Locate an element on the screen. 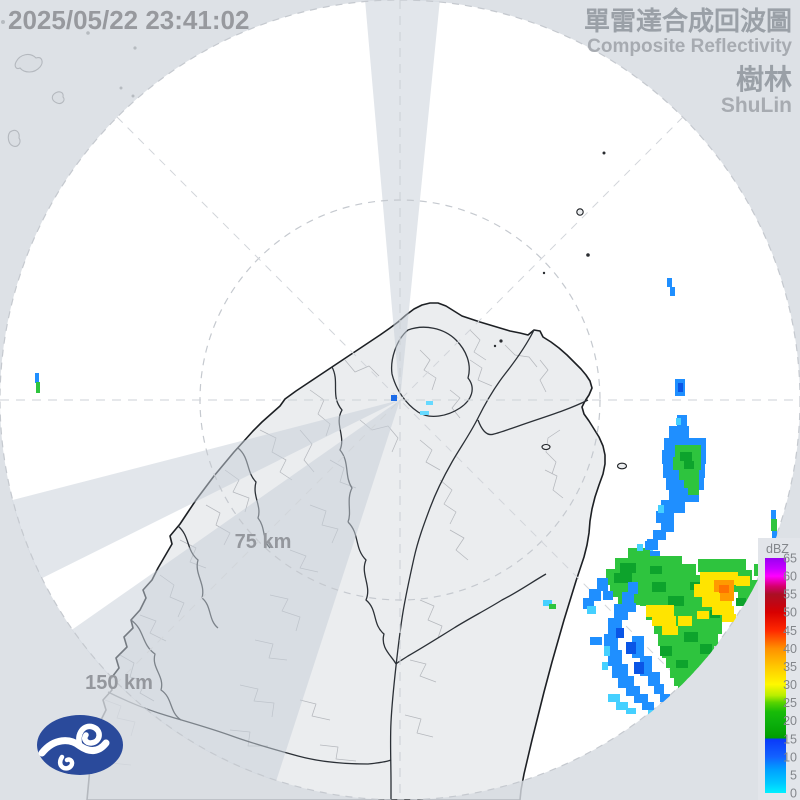 The image size is (800, 800). islet-pengjia is located at coordinates (580, 212).